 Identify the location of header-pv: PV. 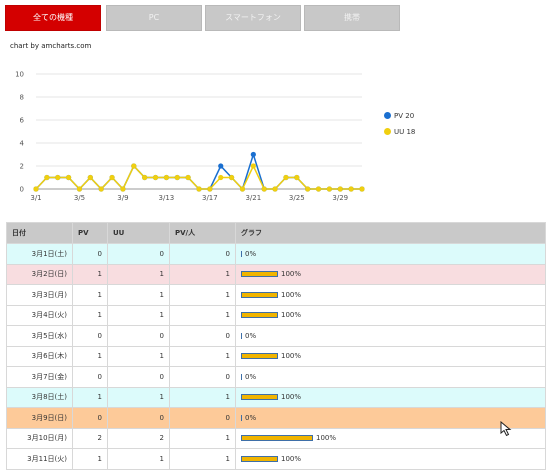
(90, 233).